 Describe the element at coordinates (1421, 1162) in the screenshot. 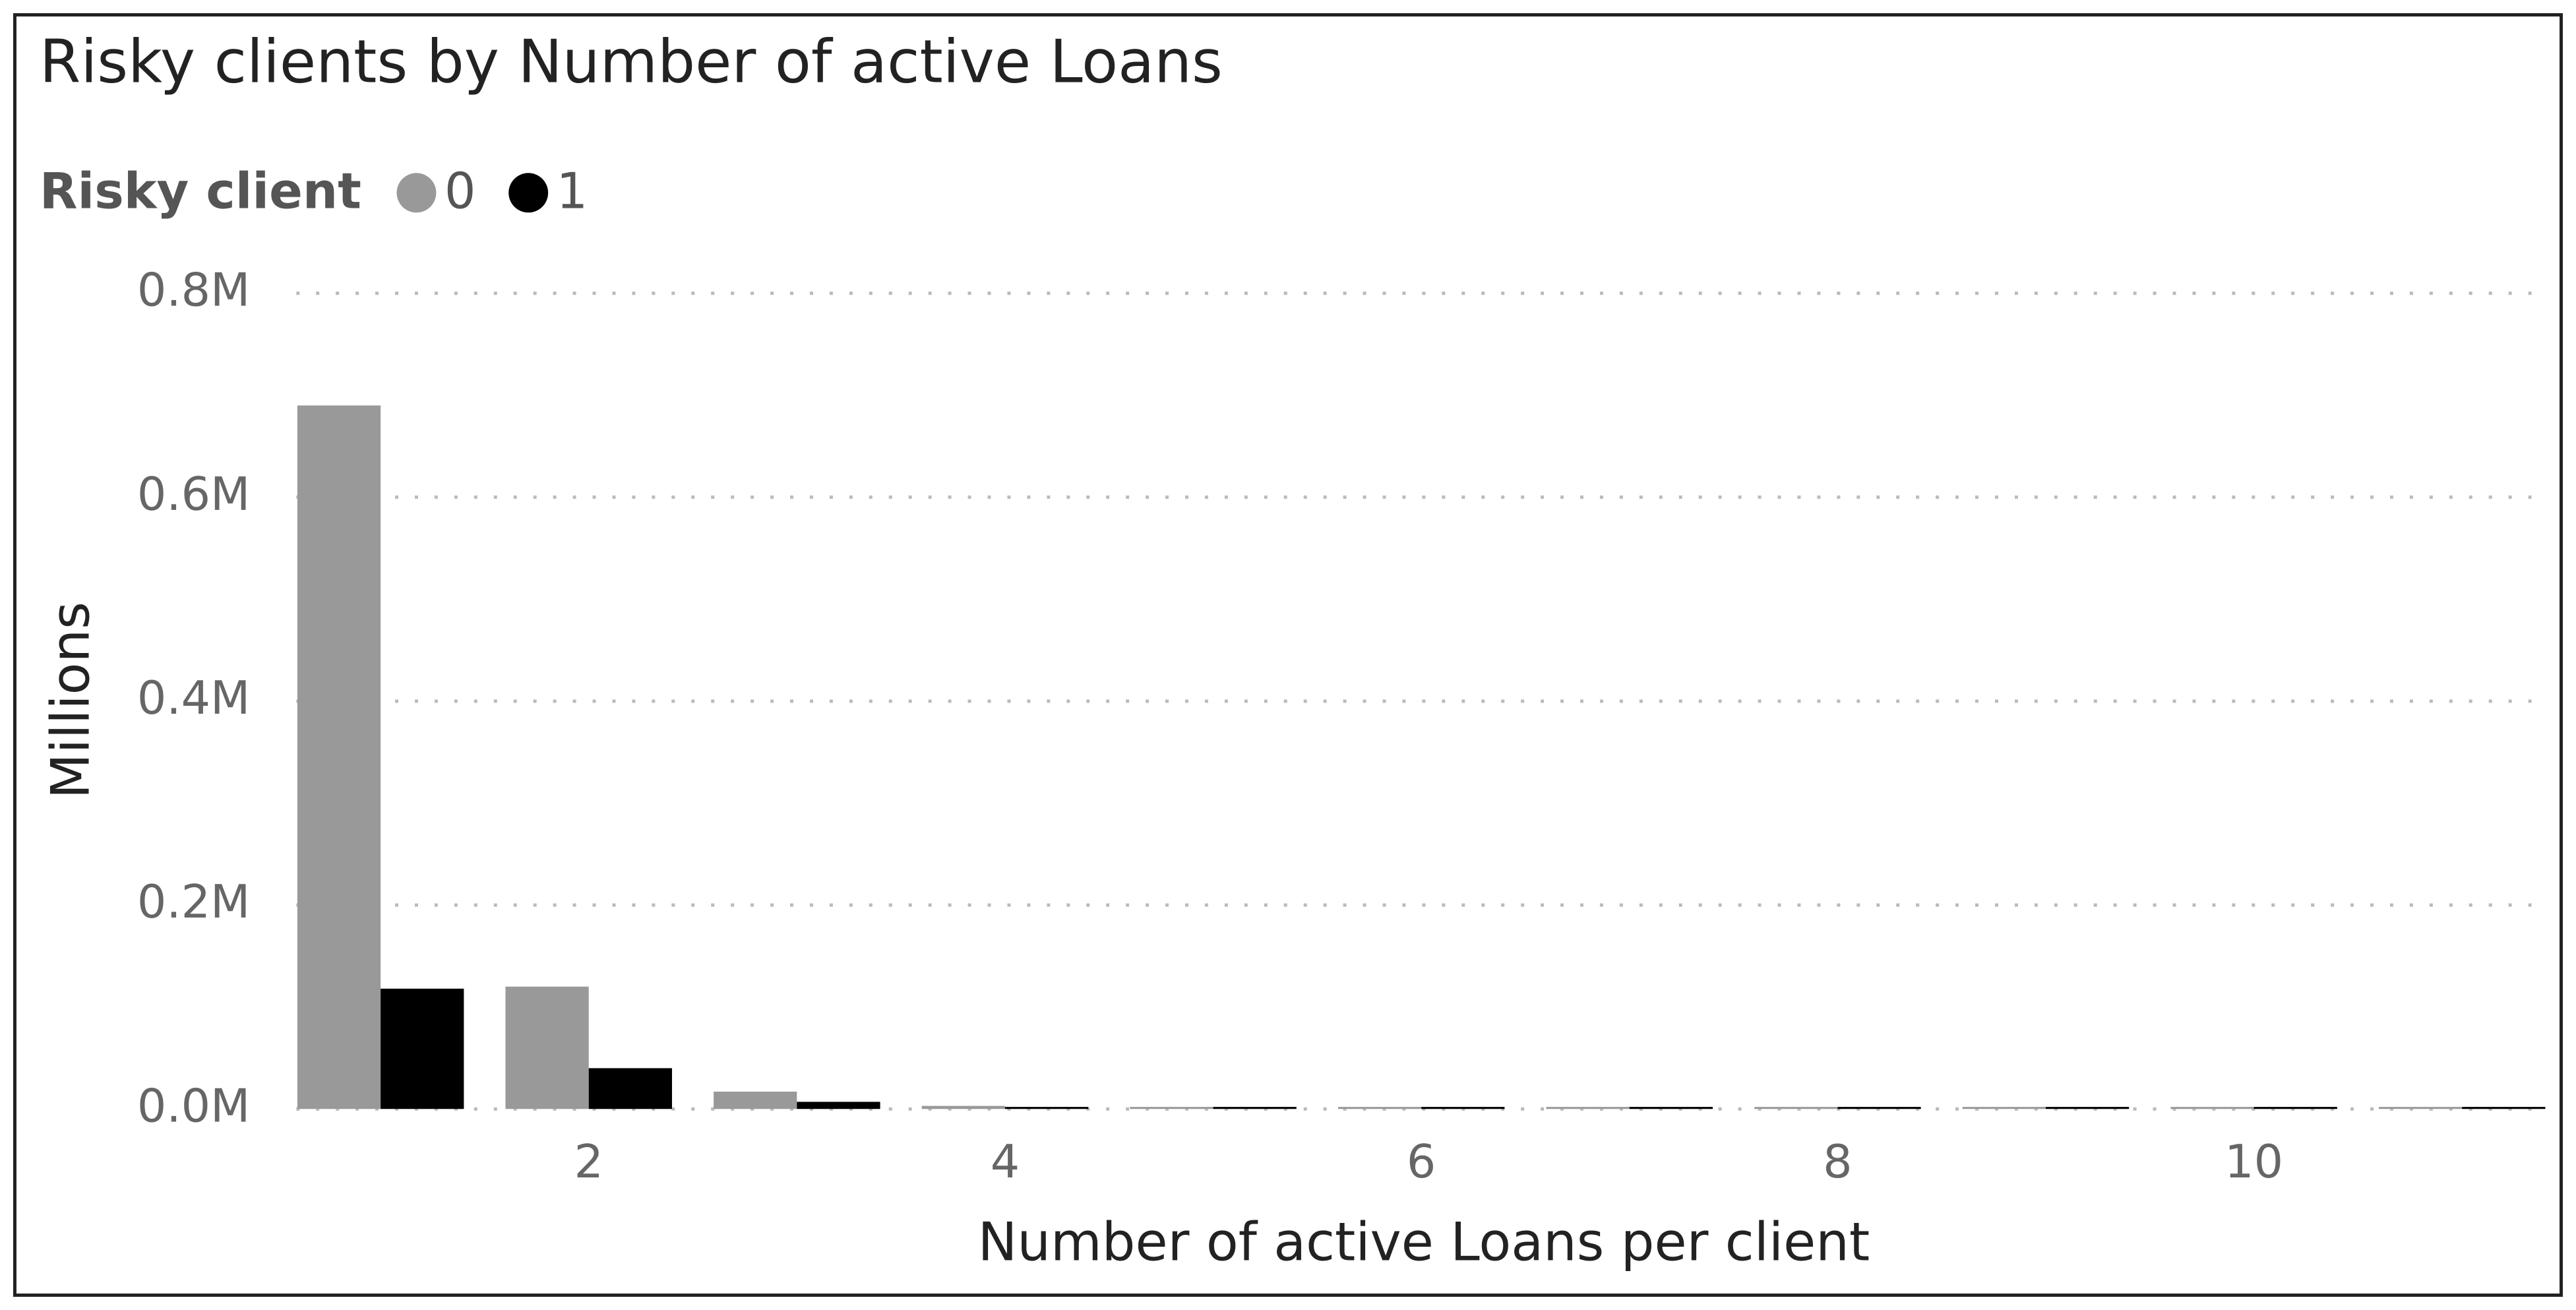

I see `x-tick-label: 6` at that location.